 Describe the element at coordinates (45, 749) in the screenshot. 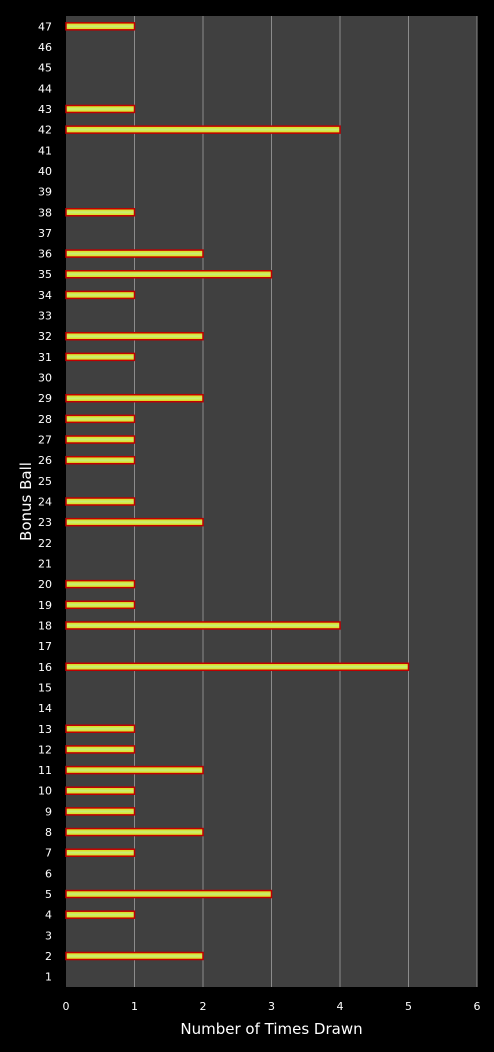

I see `y-tick-label: 12` at that location.